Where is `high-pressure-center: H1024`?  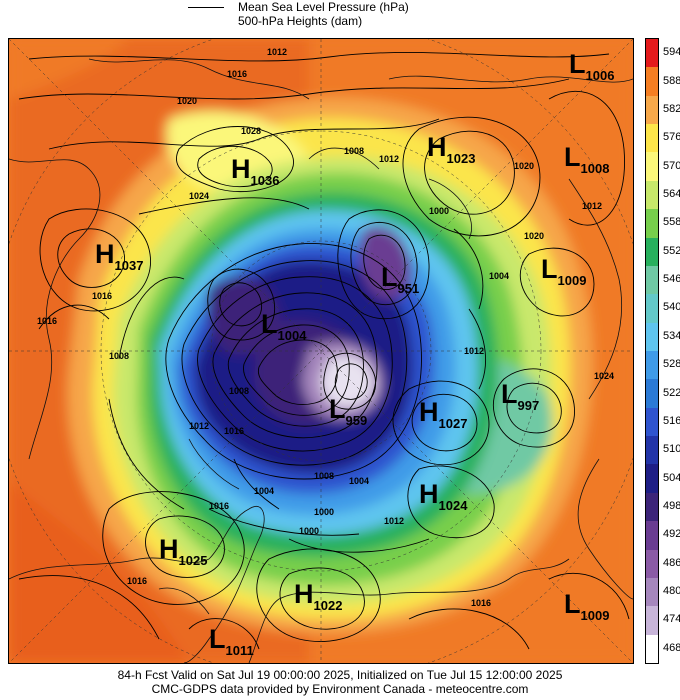
high-pressure-center: H1024 is located at coordinates (443, 496).